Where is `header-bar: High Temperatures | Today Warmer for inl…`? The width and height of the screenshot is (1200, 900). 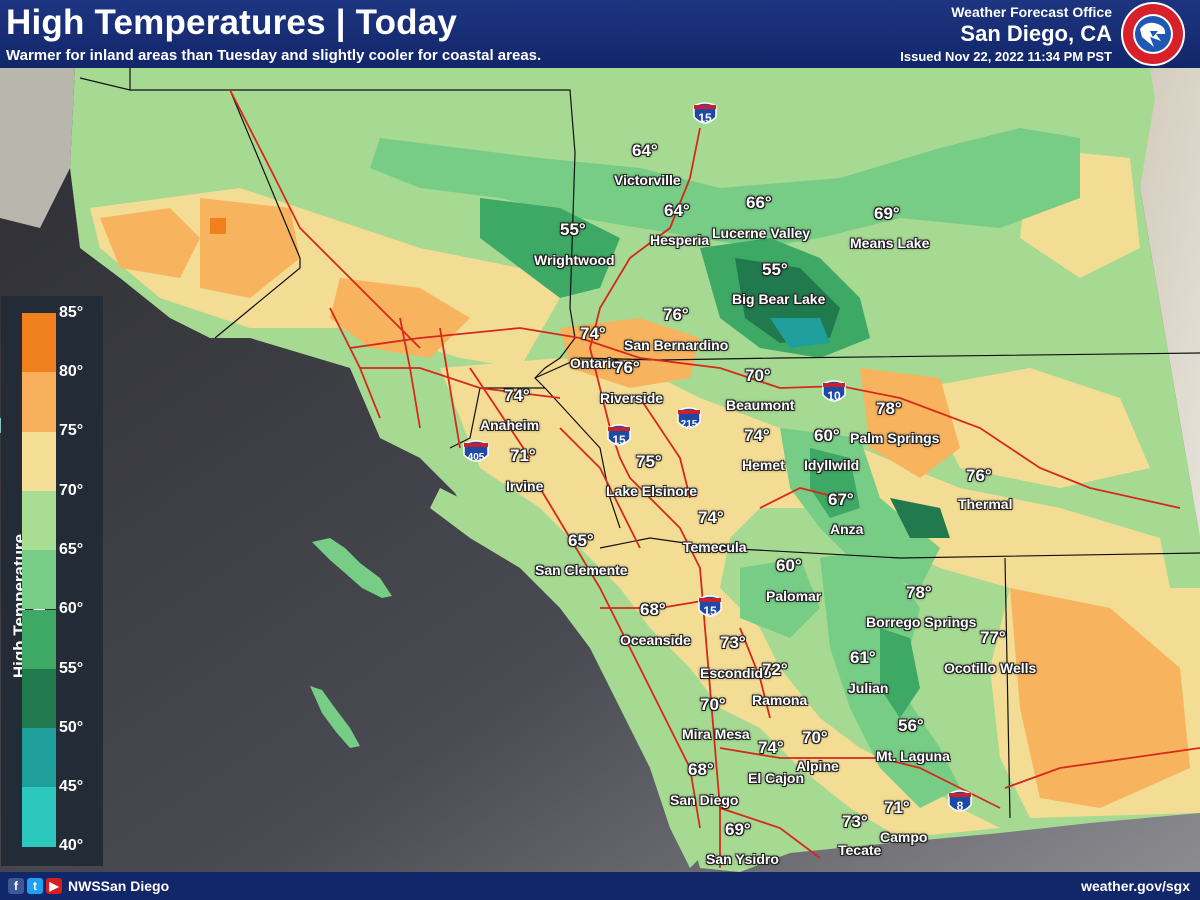
header-bar: High Temperatures | Today Warmer for inl… is located at coordinates (600, 34).